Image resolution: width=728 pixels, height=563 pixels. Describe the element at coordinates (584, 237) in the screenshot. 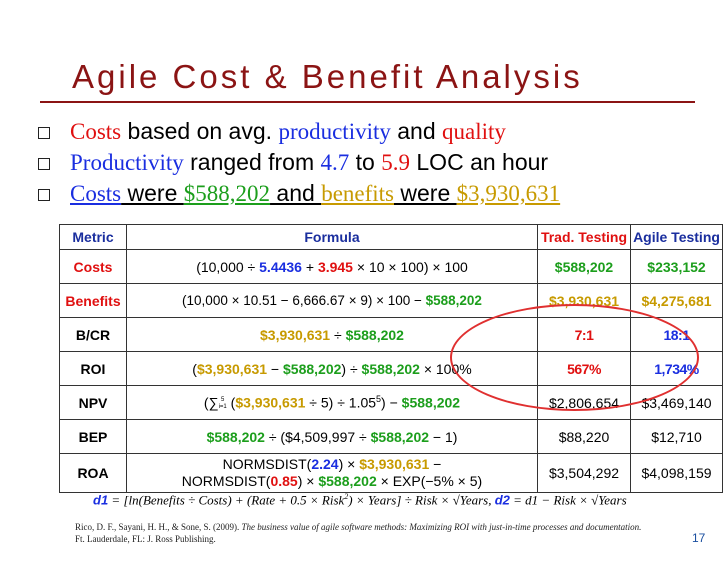

I see `header-trad-testing: Trad. Testing` at that location.